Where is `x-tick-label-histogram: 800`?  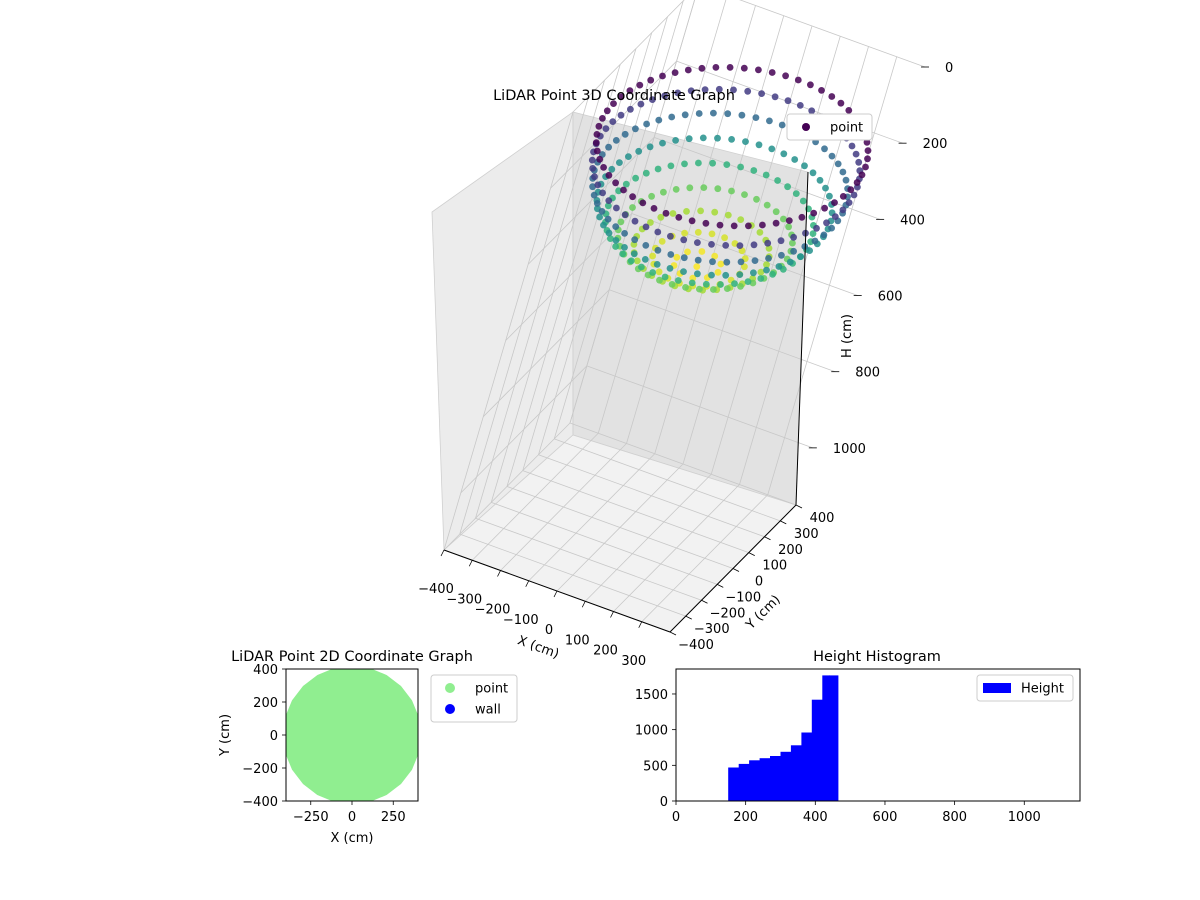
x-tick-label-histogram: 800 is located at coordinates (954, 817).